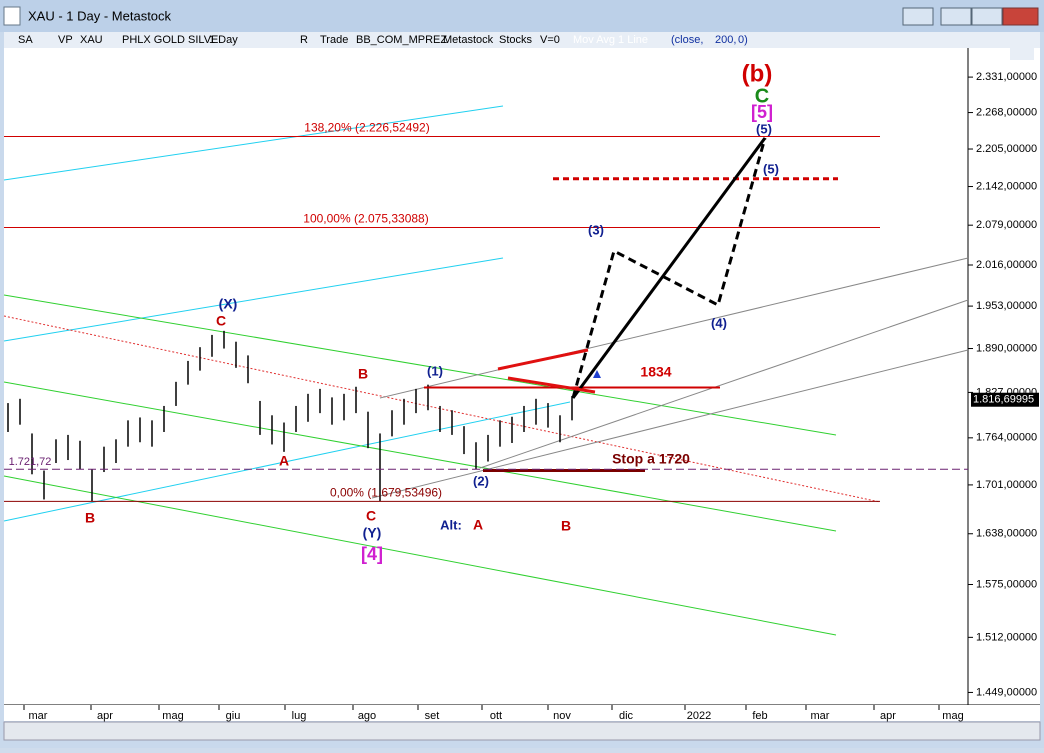 The image size is (1044, 753). What do you see at coordinates (687, 40) in the screenshot?
I see `toolbar-item: (close,` at bounding box center [687, 40].